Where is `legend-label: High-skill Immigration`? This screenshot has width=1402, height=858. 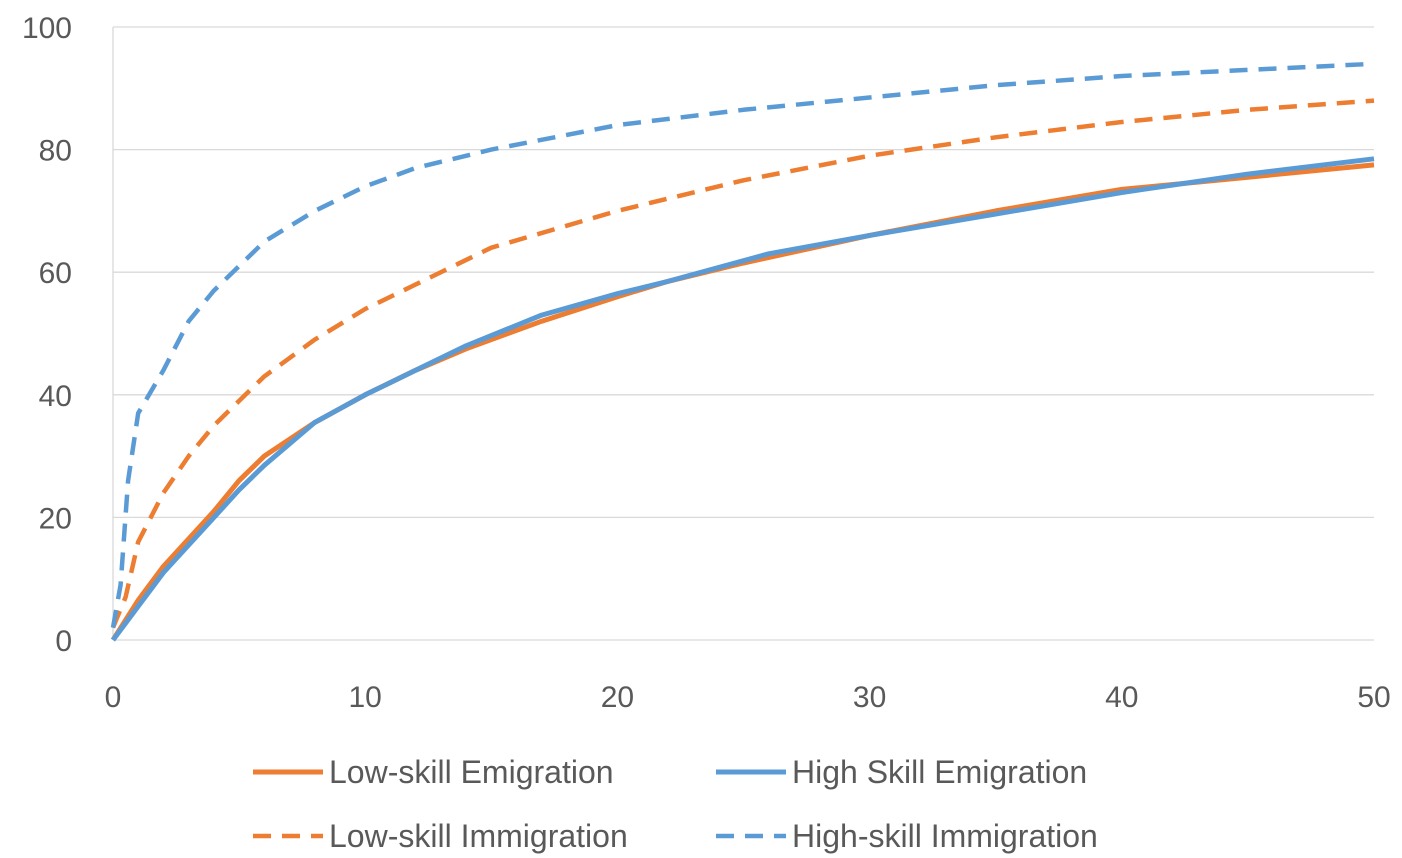
legend-label: High-skill Immigration is located at coordinates (945, 836).